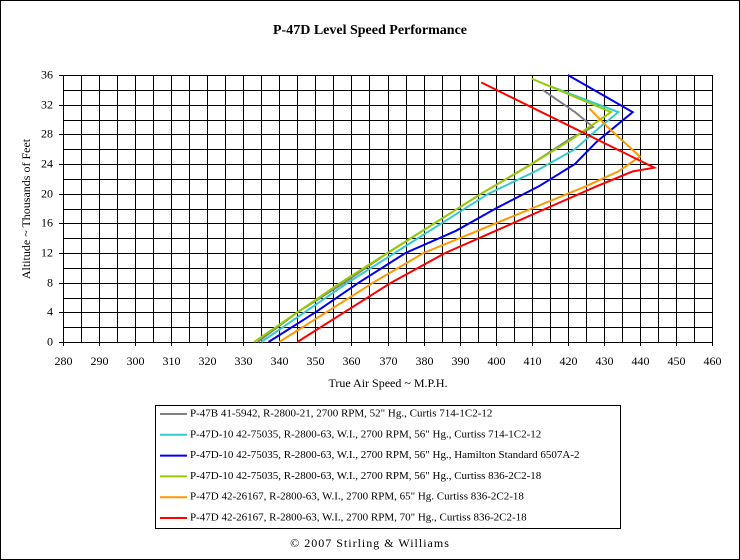 Image resolution: width=740 pixels, height=560 pixels. I want to click on y-tick-label: 36, so click(47, 74).